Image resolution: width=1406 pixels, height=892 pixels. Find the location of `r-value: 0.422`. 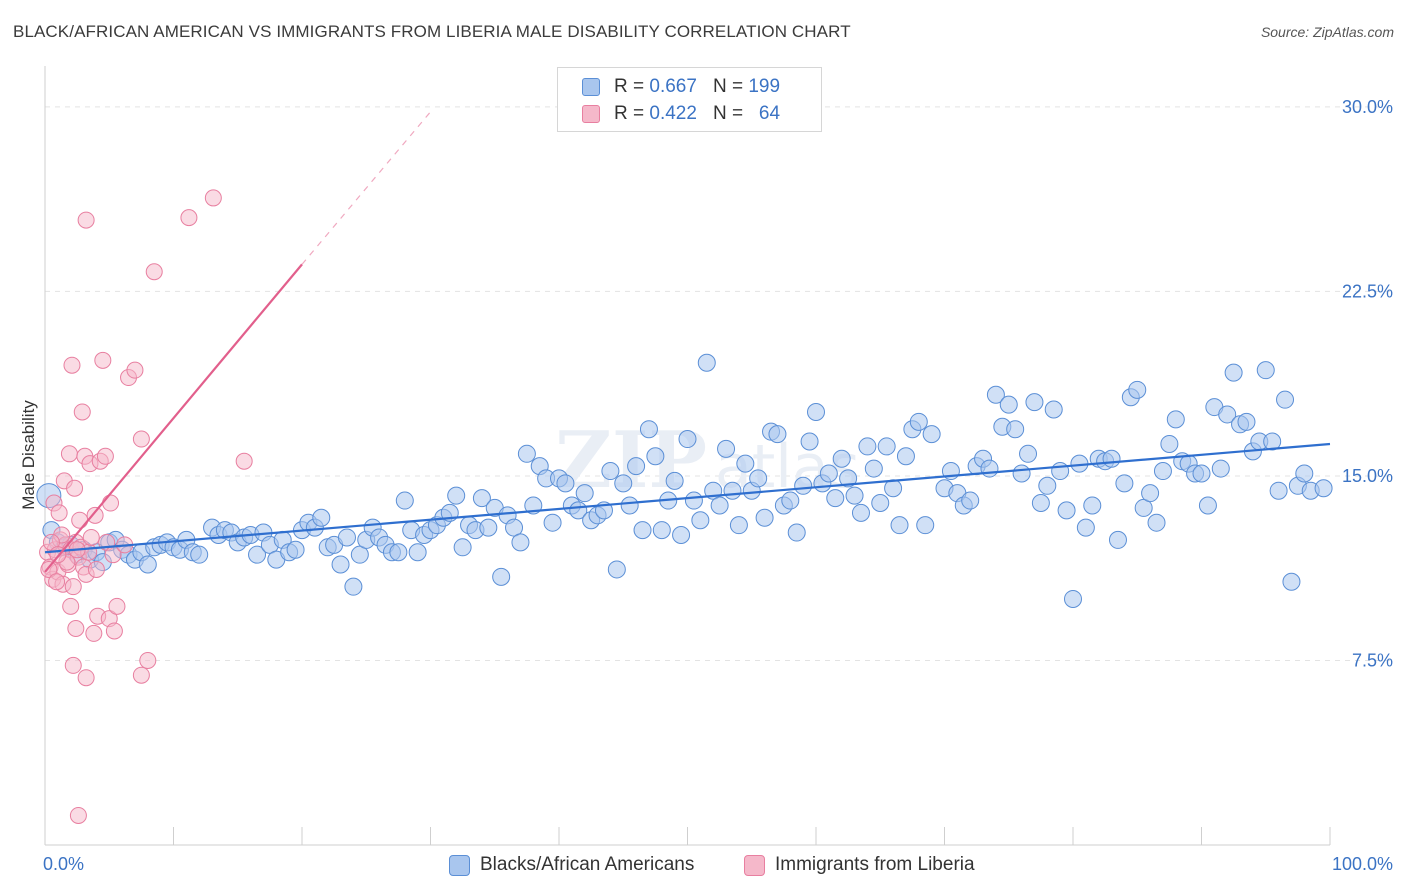

r-value: 0.422 is located at coordinates (673, 113).